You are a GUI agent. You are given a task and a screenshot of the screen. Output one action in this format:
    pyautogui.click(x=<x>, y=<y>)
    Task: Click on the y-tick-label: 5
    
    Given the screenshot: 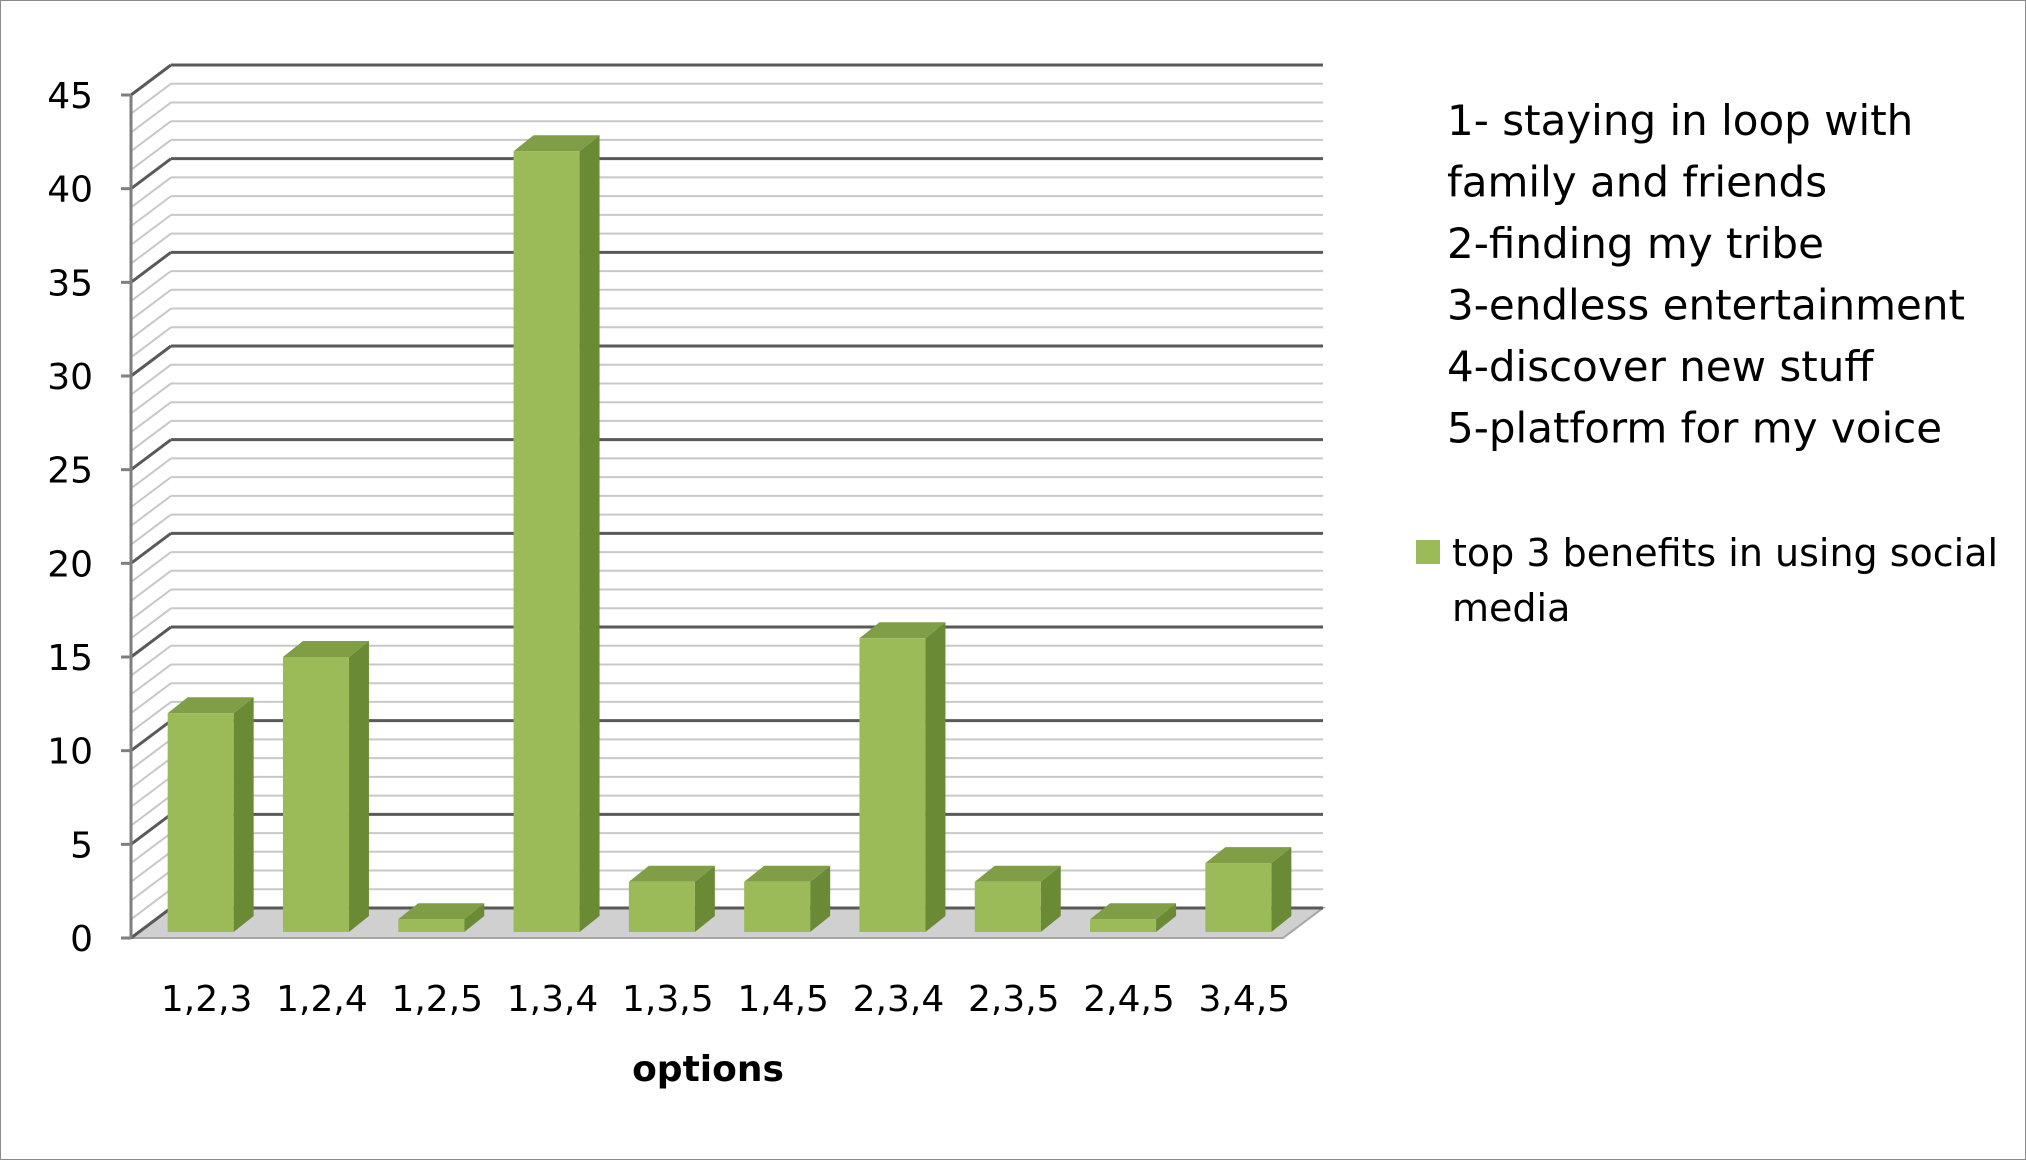 What is the action you would take?
    pyautogui.click(x=81, y=845)
    